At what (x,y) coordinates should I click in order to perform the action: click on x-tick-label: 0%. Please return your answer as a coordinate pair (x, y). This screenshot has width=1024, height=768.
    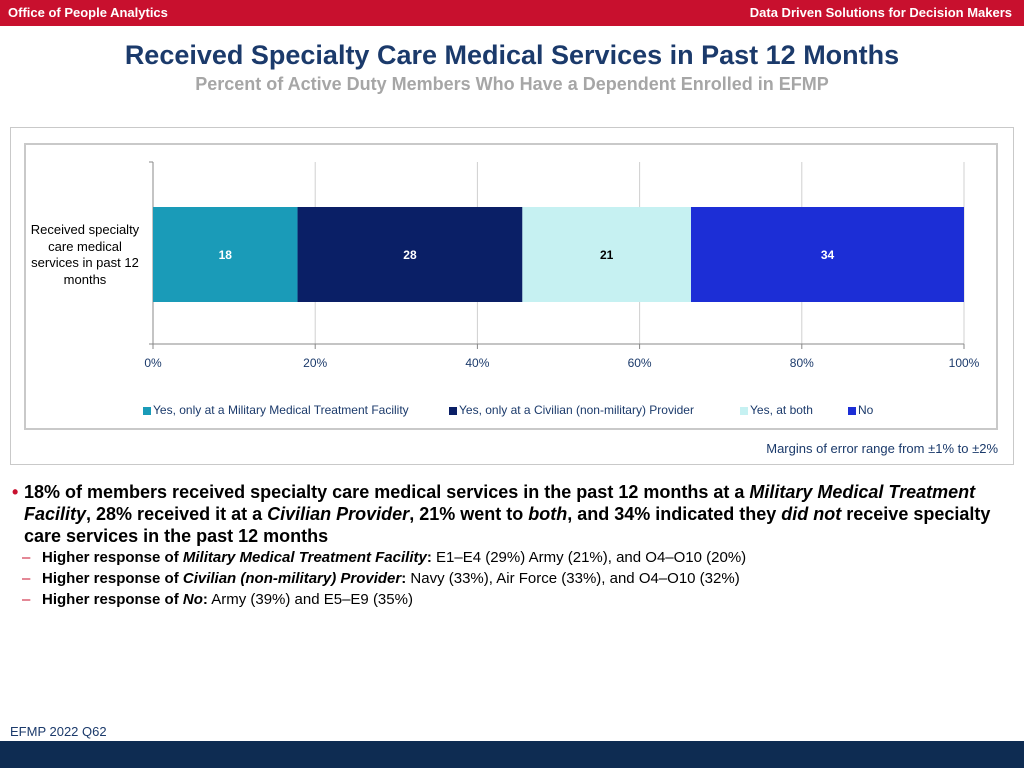
    Looking at the image, I should click on (153, 363).